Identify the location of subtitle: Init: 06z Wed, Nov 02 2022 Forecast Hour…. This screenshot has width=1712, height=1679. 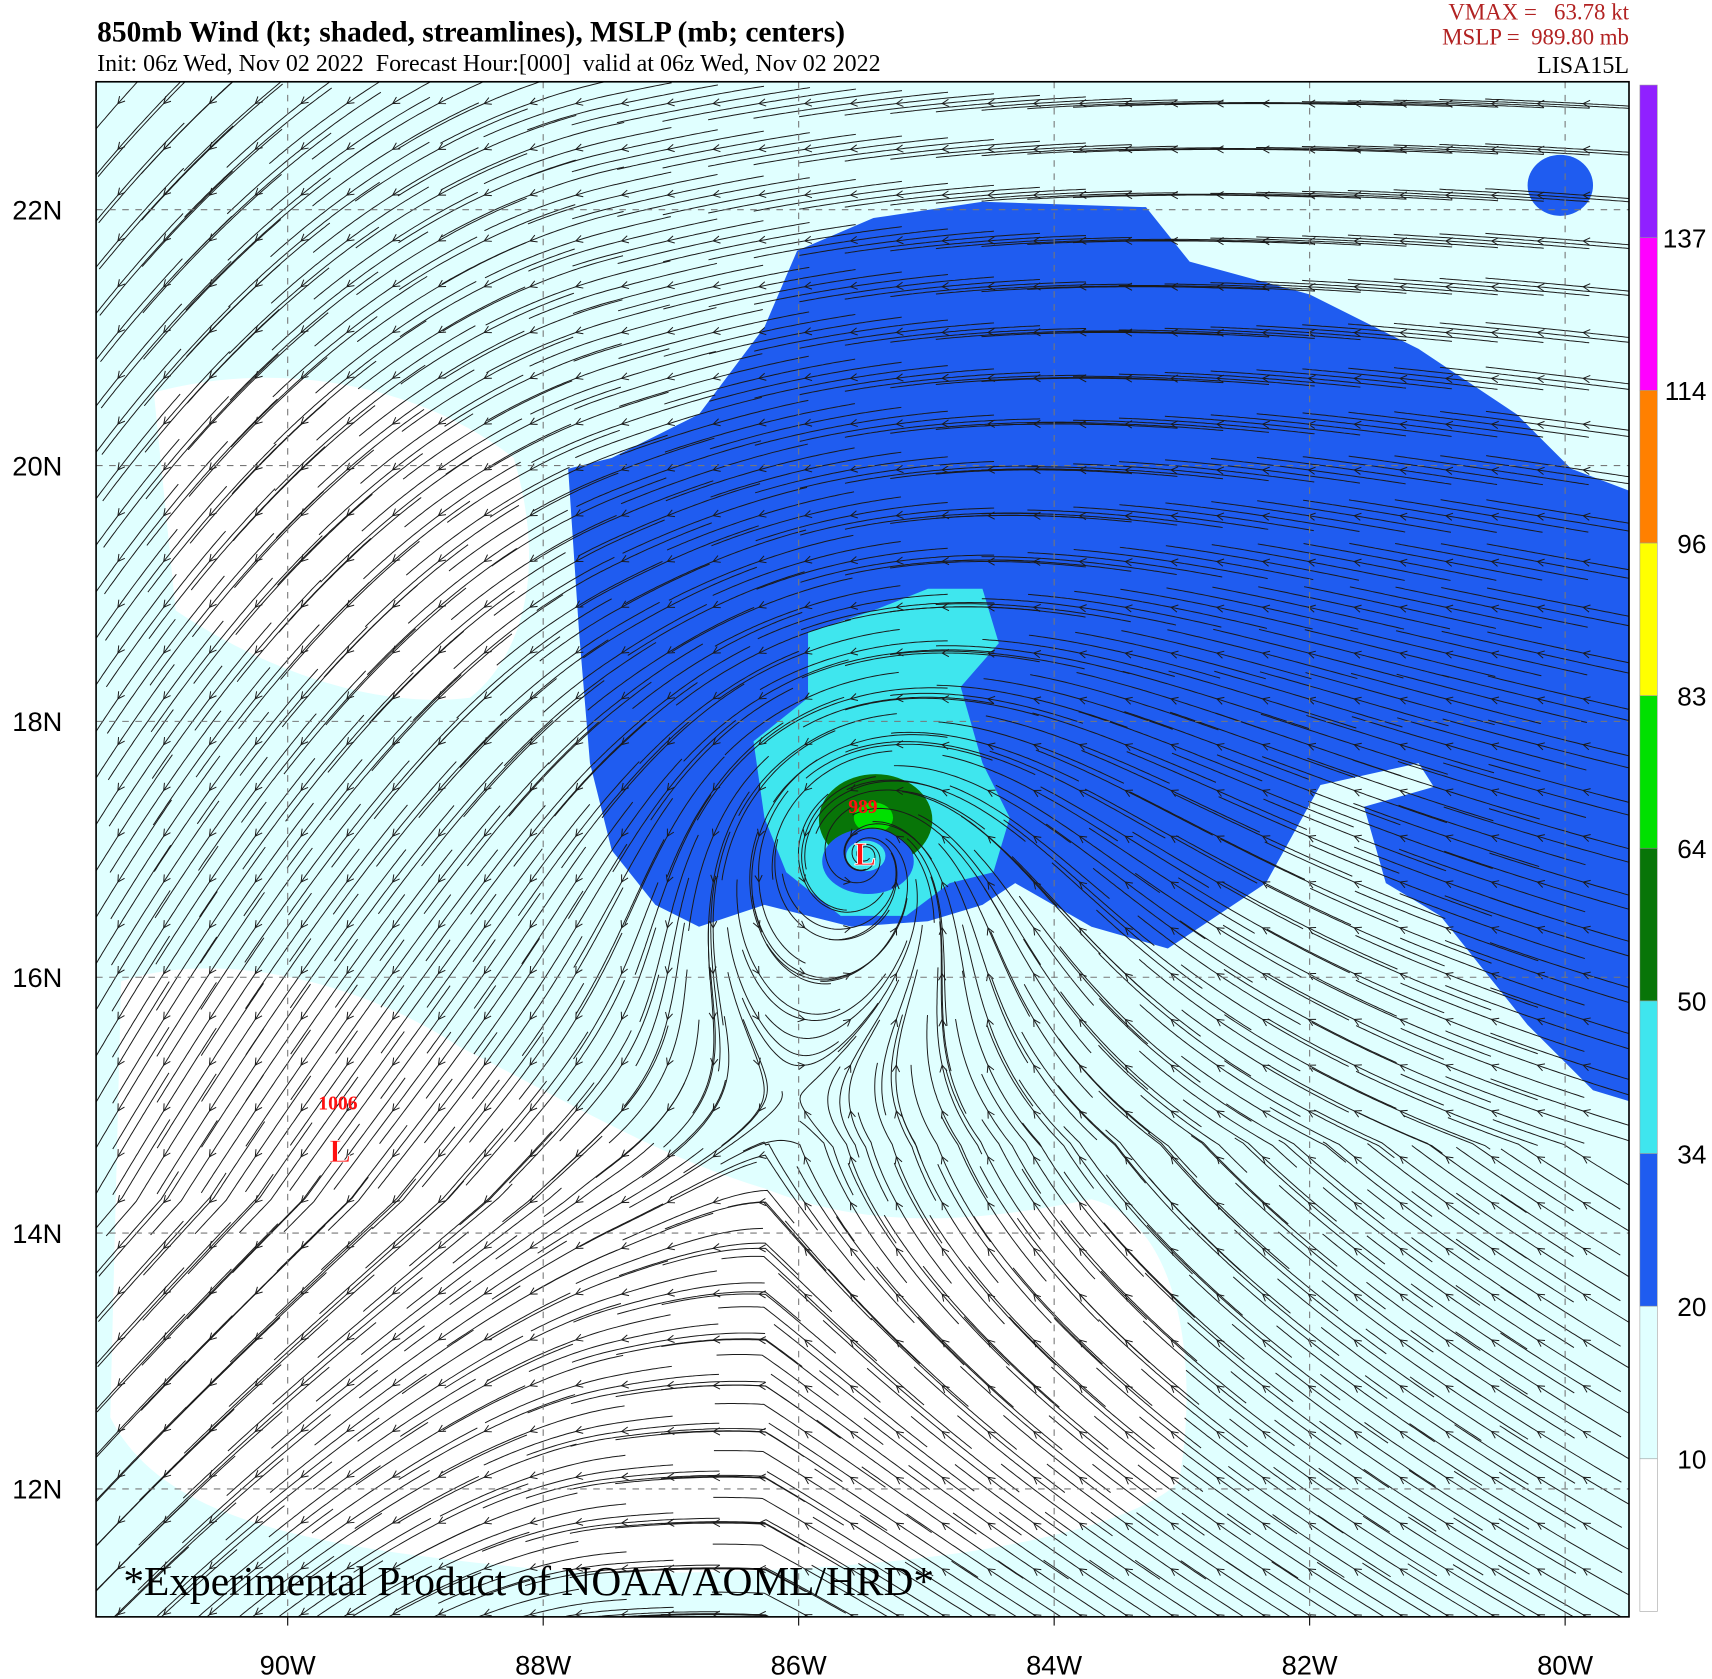
(488, 64).